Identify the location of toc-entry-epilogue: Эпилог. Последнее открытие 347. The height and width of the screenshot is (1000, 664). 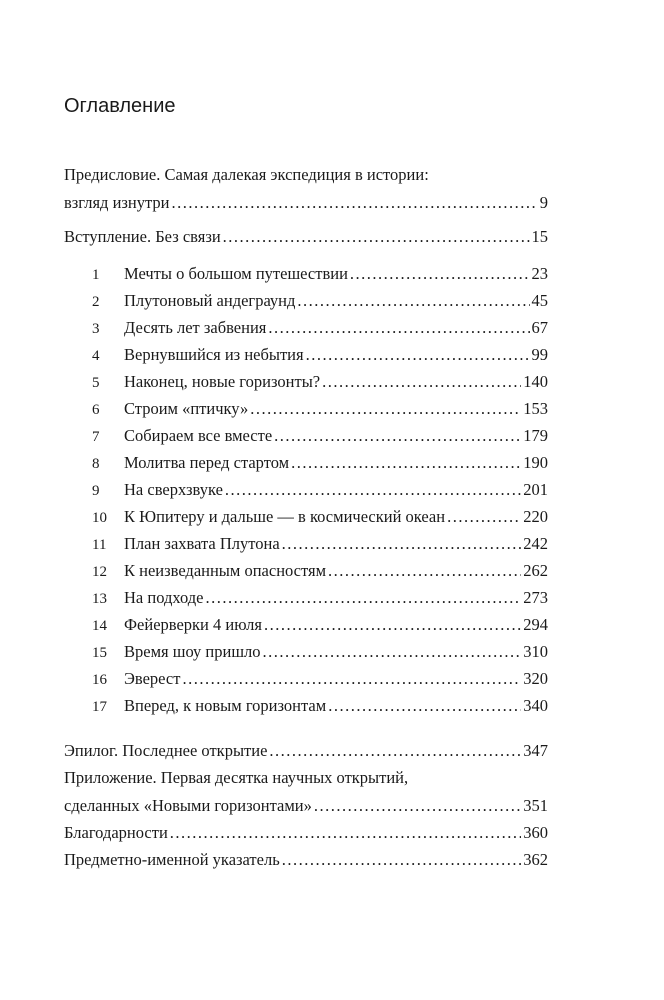
(306, 750).